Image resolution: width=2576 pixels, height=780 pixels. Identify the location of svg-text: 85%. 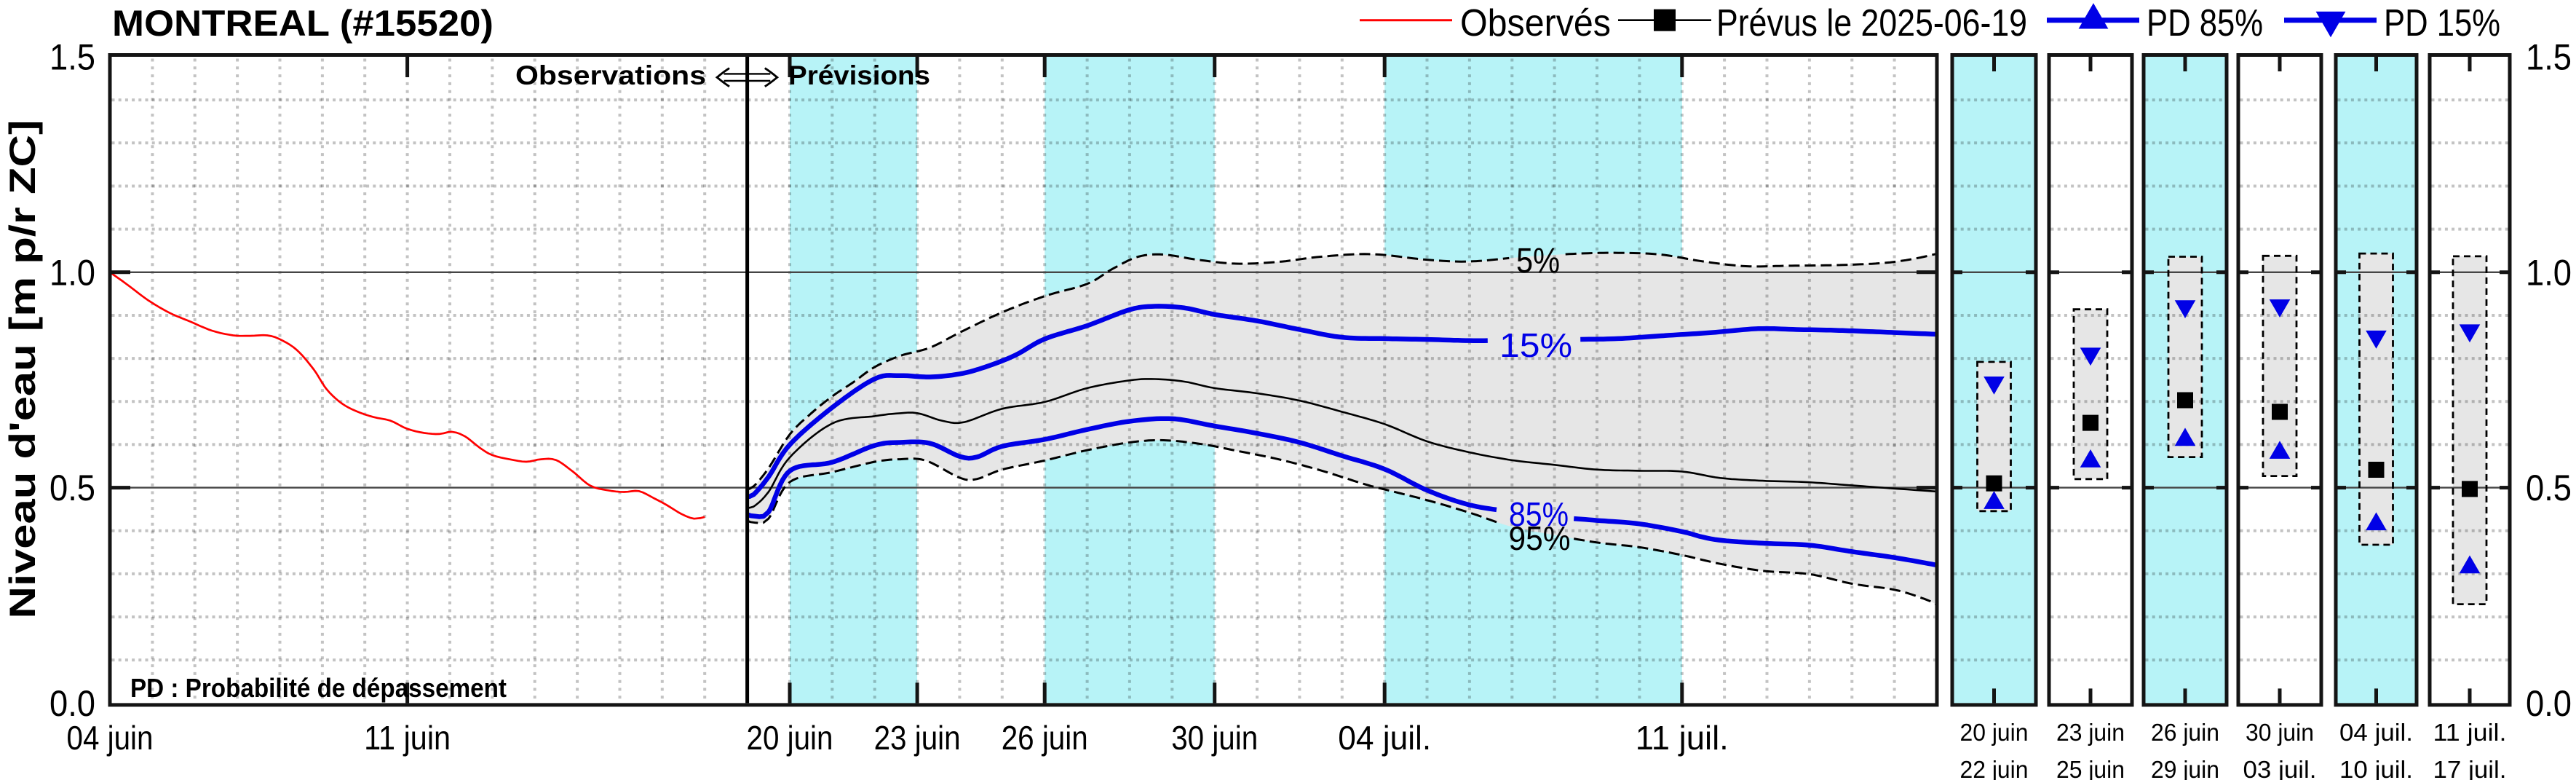
(1539, 514).